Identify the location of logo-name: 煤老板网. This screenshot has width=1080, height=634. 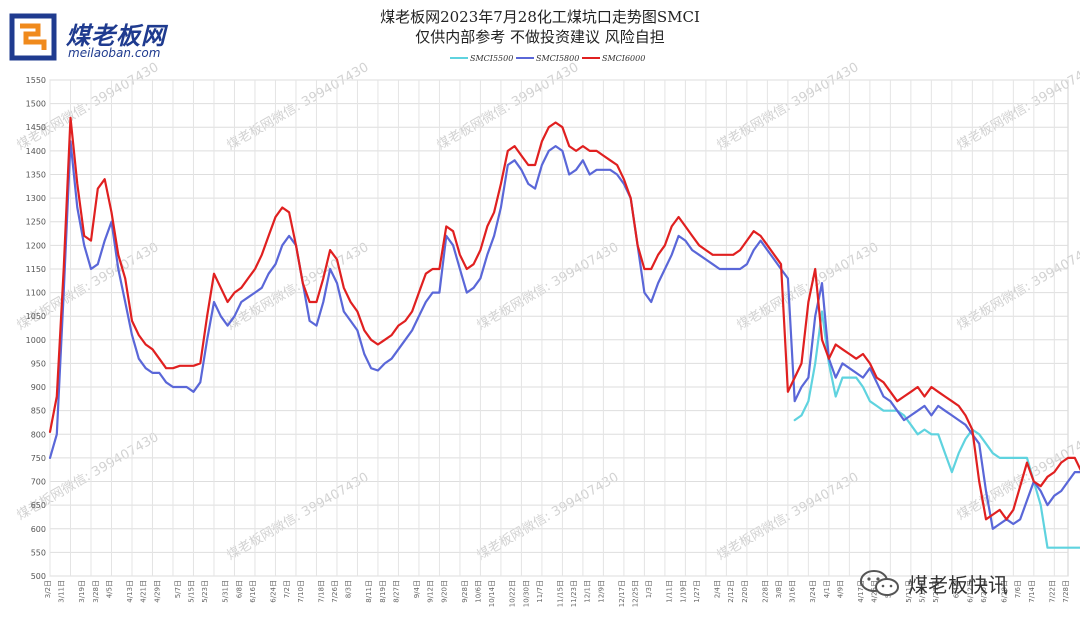
(116, 36).